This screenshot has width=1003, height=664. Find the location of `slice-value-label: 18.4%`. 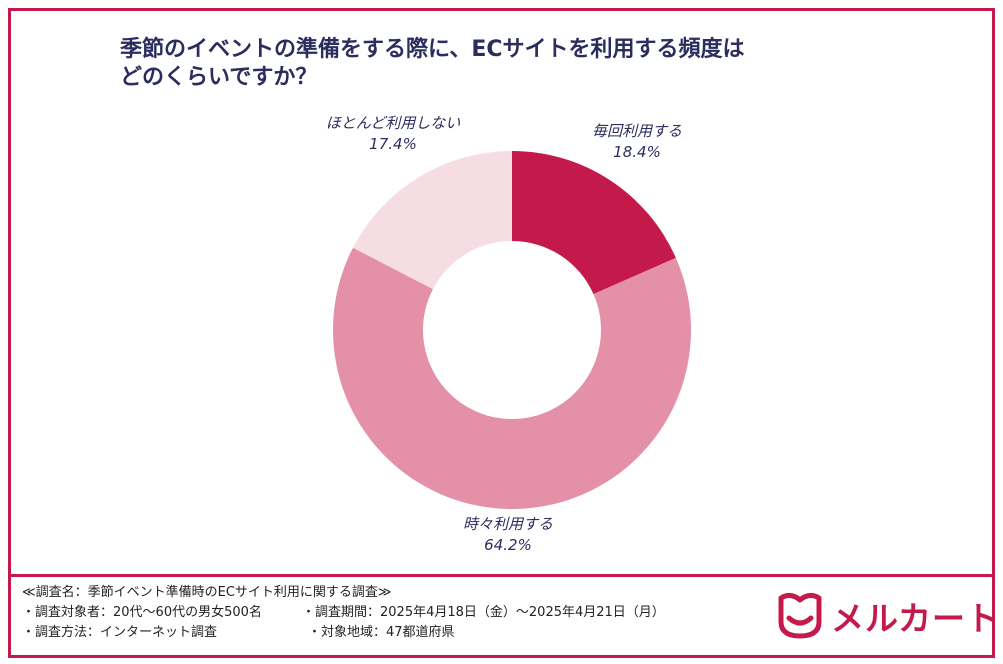

slice-value-label: 18.4% is located at coordinates (637, 152).